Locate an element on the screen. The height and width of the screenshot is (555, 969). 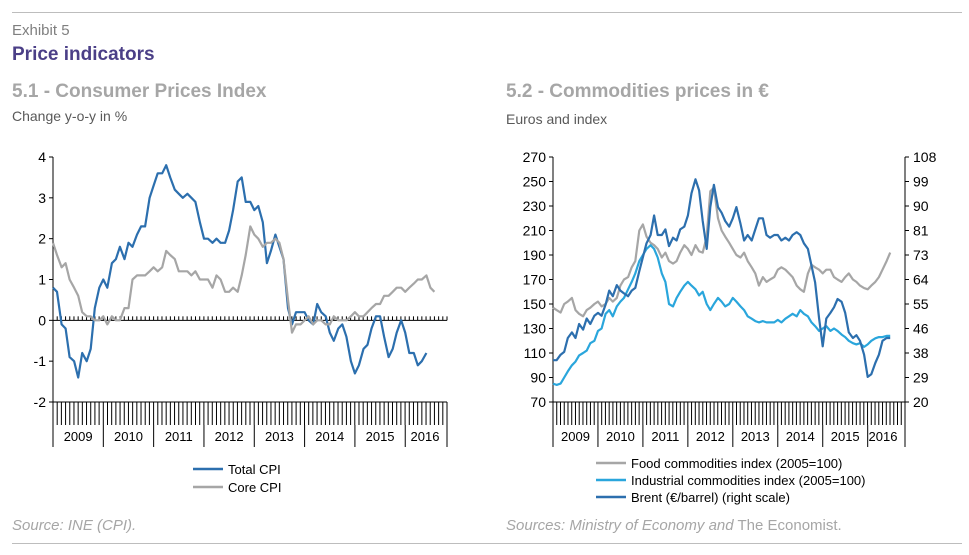
commodities-chart-title: 5.2 - Commodities prices in € is located at coordinates (637, 91).